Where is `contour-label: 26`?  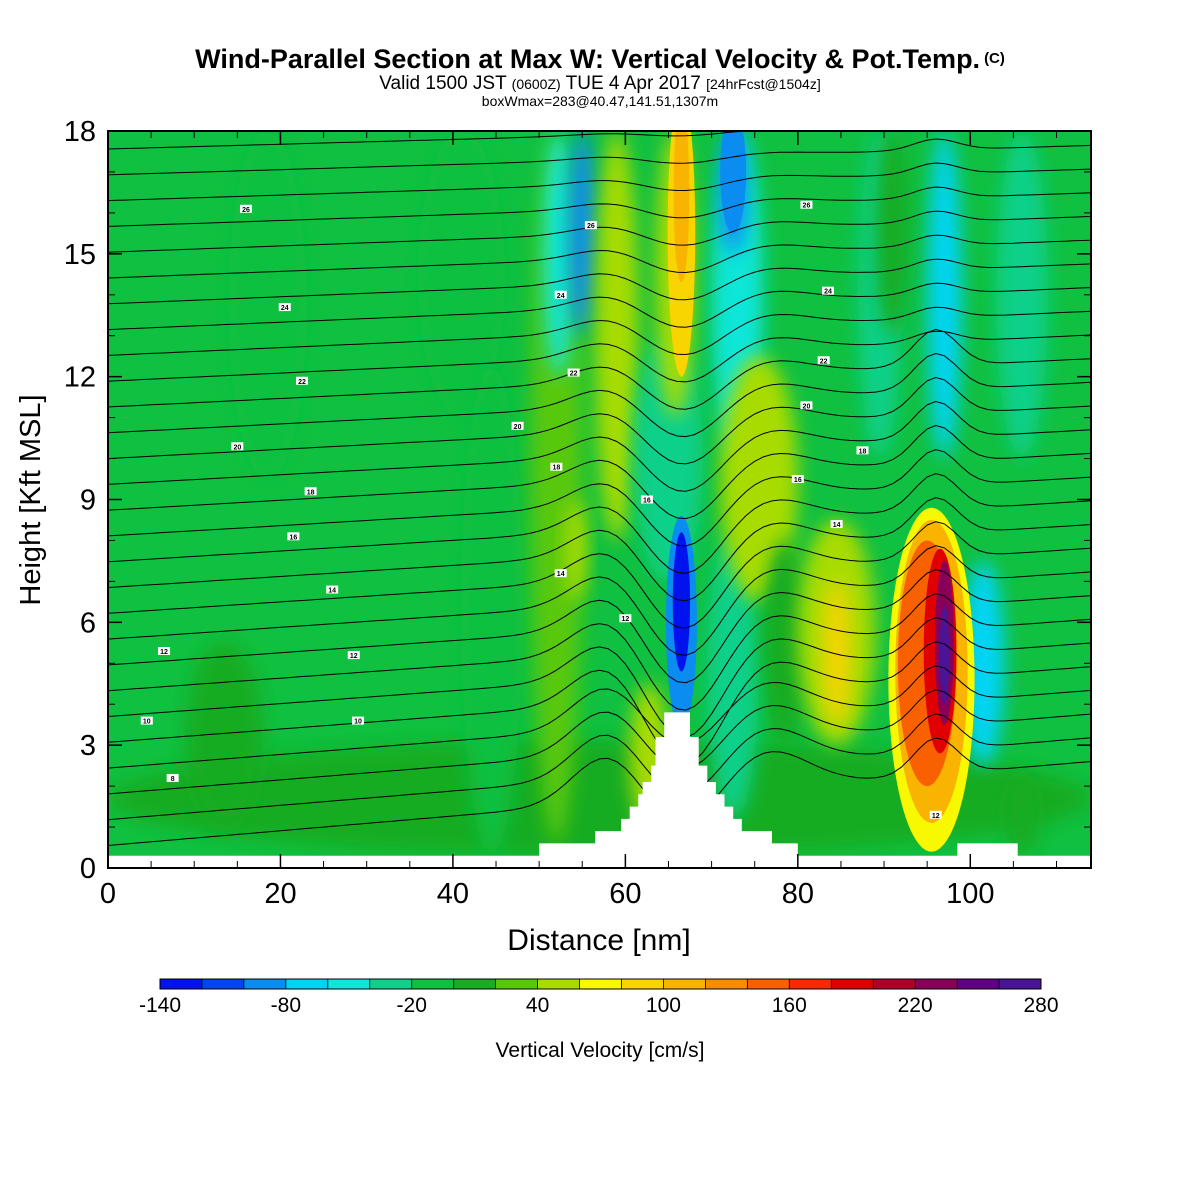
contour-label: 26 is located at coordinates (245, 209).